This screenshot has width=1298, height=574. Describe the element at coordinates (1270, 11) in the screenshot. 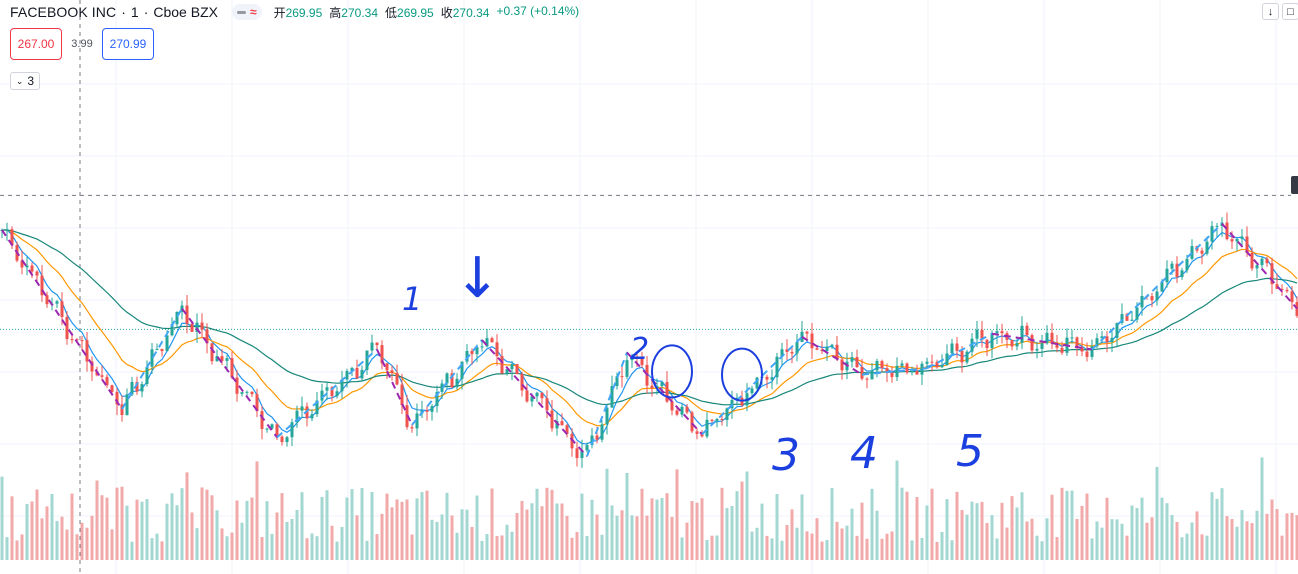

I see `scroll-down-button: ↓` at that location.